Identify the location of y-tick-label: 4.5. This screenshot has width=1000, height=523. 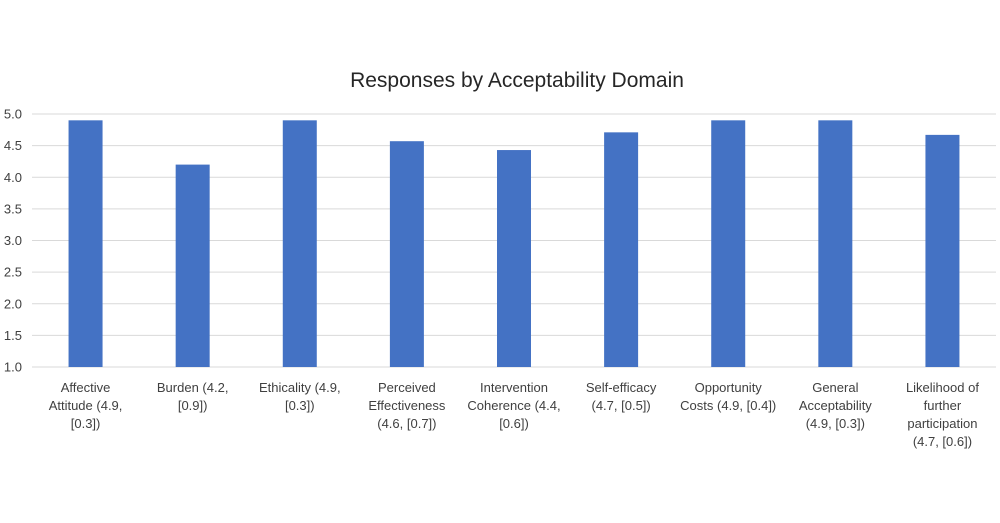
(13, 145).